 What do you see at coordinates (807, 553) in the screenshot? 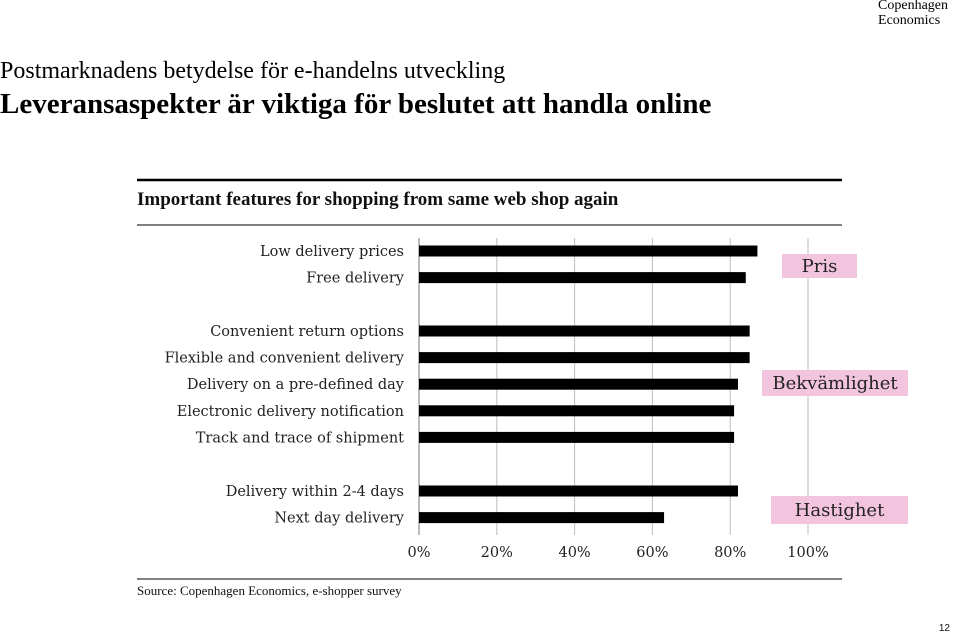
I see `x-tick-label: 100%` at bounding box center [807, 553].